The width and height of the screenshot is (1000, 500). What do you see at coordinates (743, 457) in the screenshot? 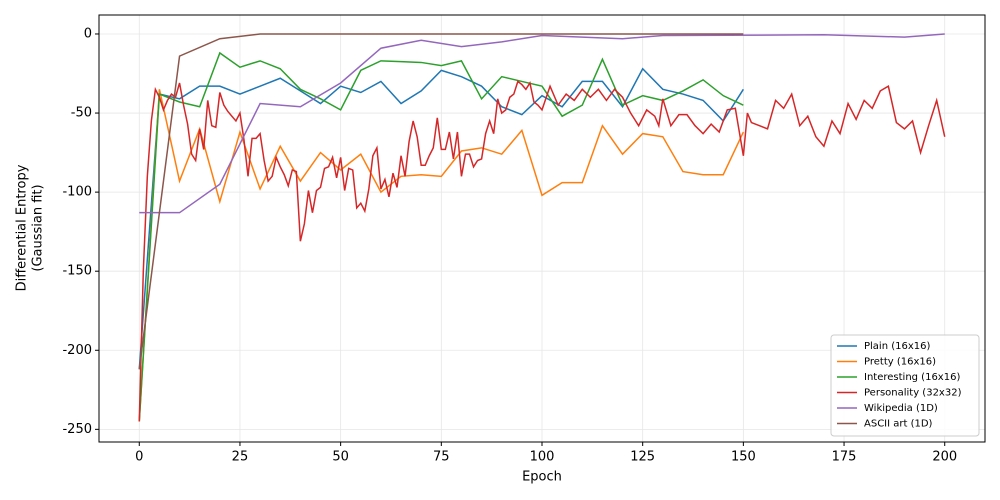
I see `x-tick-label: 150` at bounding box center [743, 457].